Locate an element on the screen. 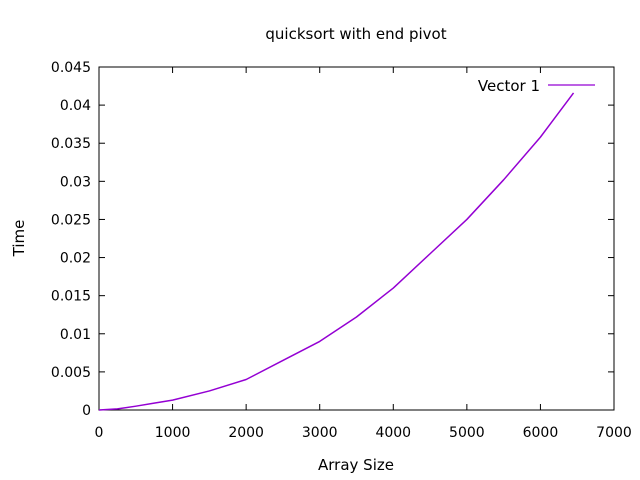 The height and width of the screenshot is (480, 640). y-axis-label: Time is located at coordinates (19, 239).